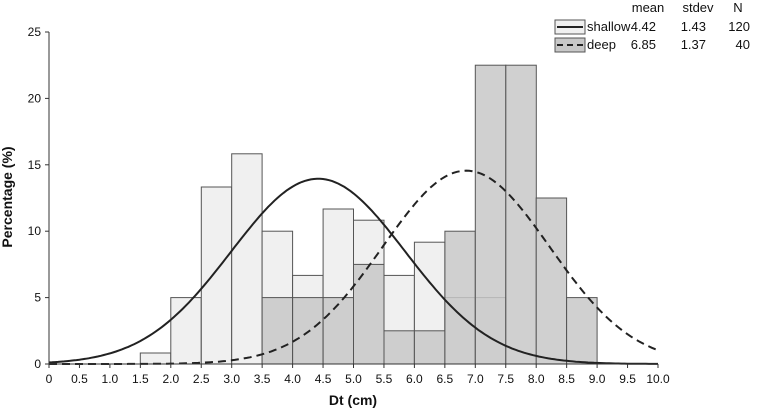 The width and height of the screenshot is (767, 411). I want to click on x-tick-label: 6.0, so click(414, 379).